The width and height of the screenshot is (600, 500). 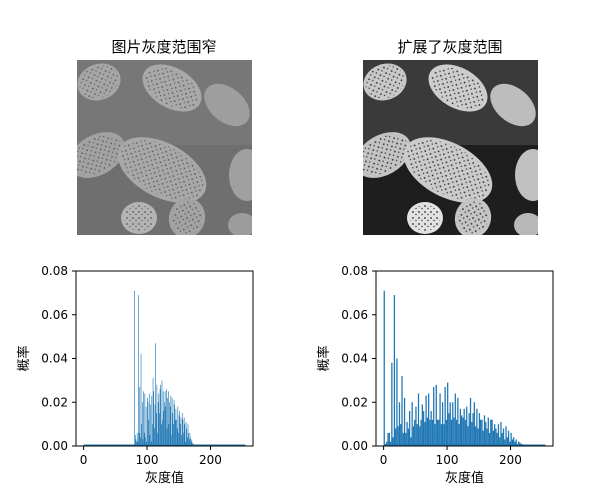 I want to click on y-tick-label: 0.02, so click(x=354, y=402).